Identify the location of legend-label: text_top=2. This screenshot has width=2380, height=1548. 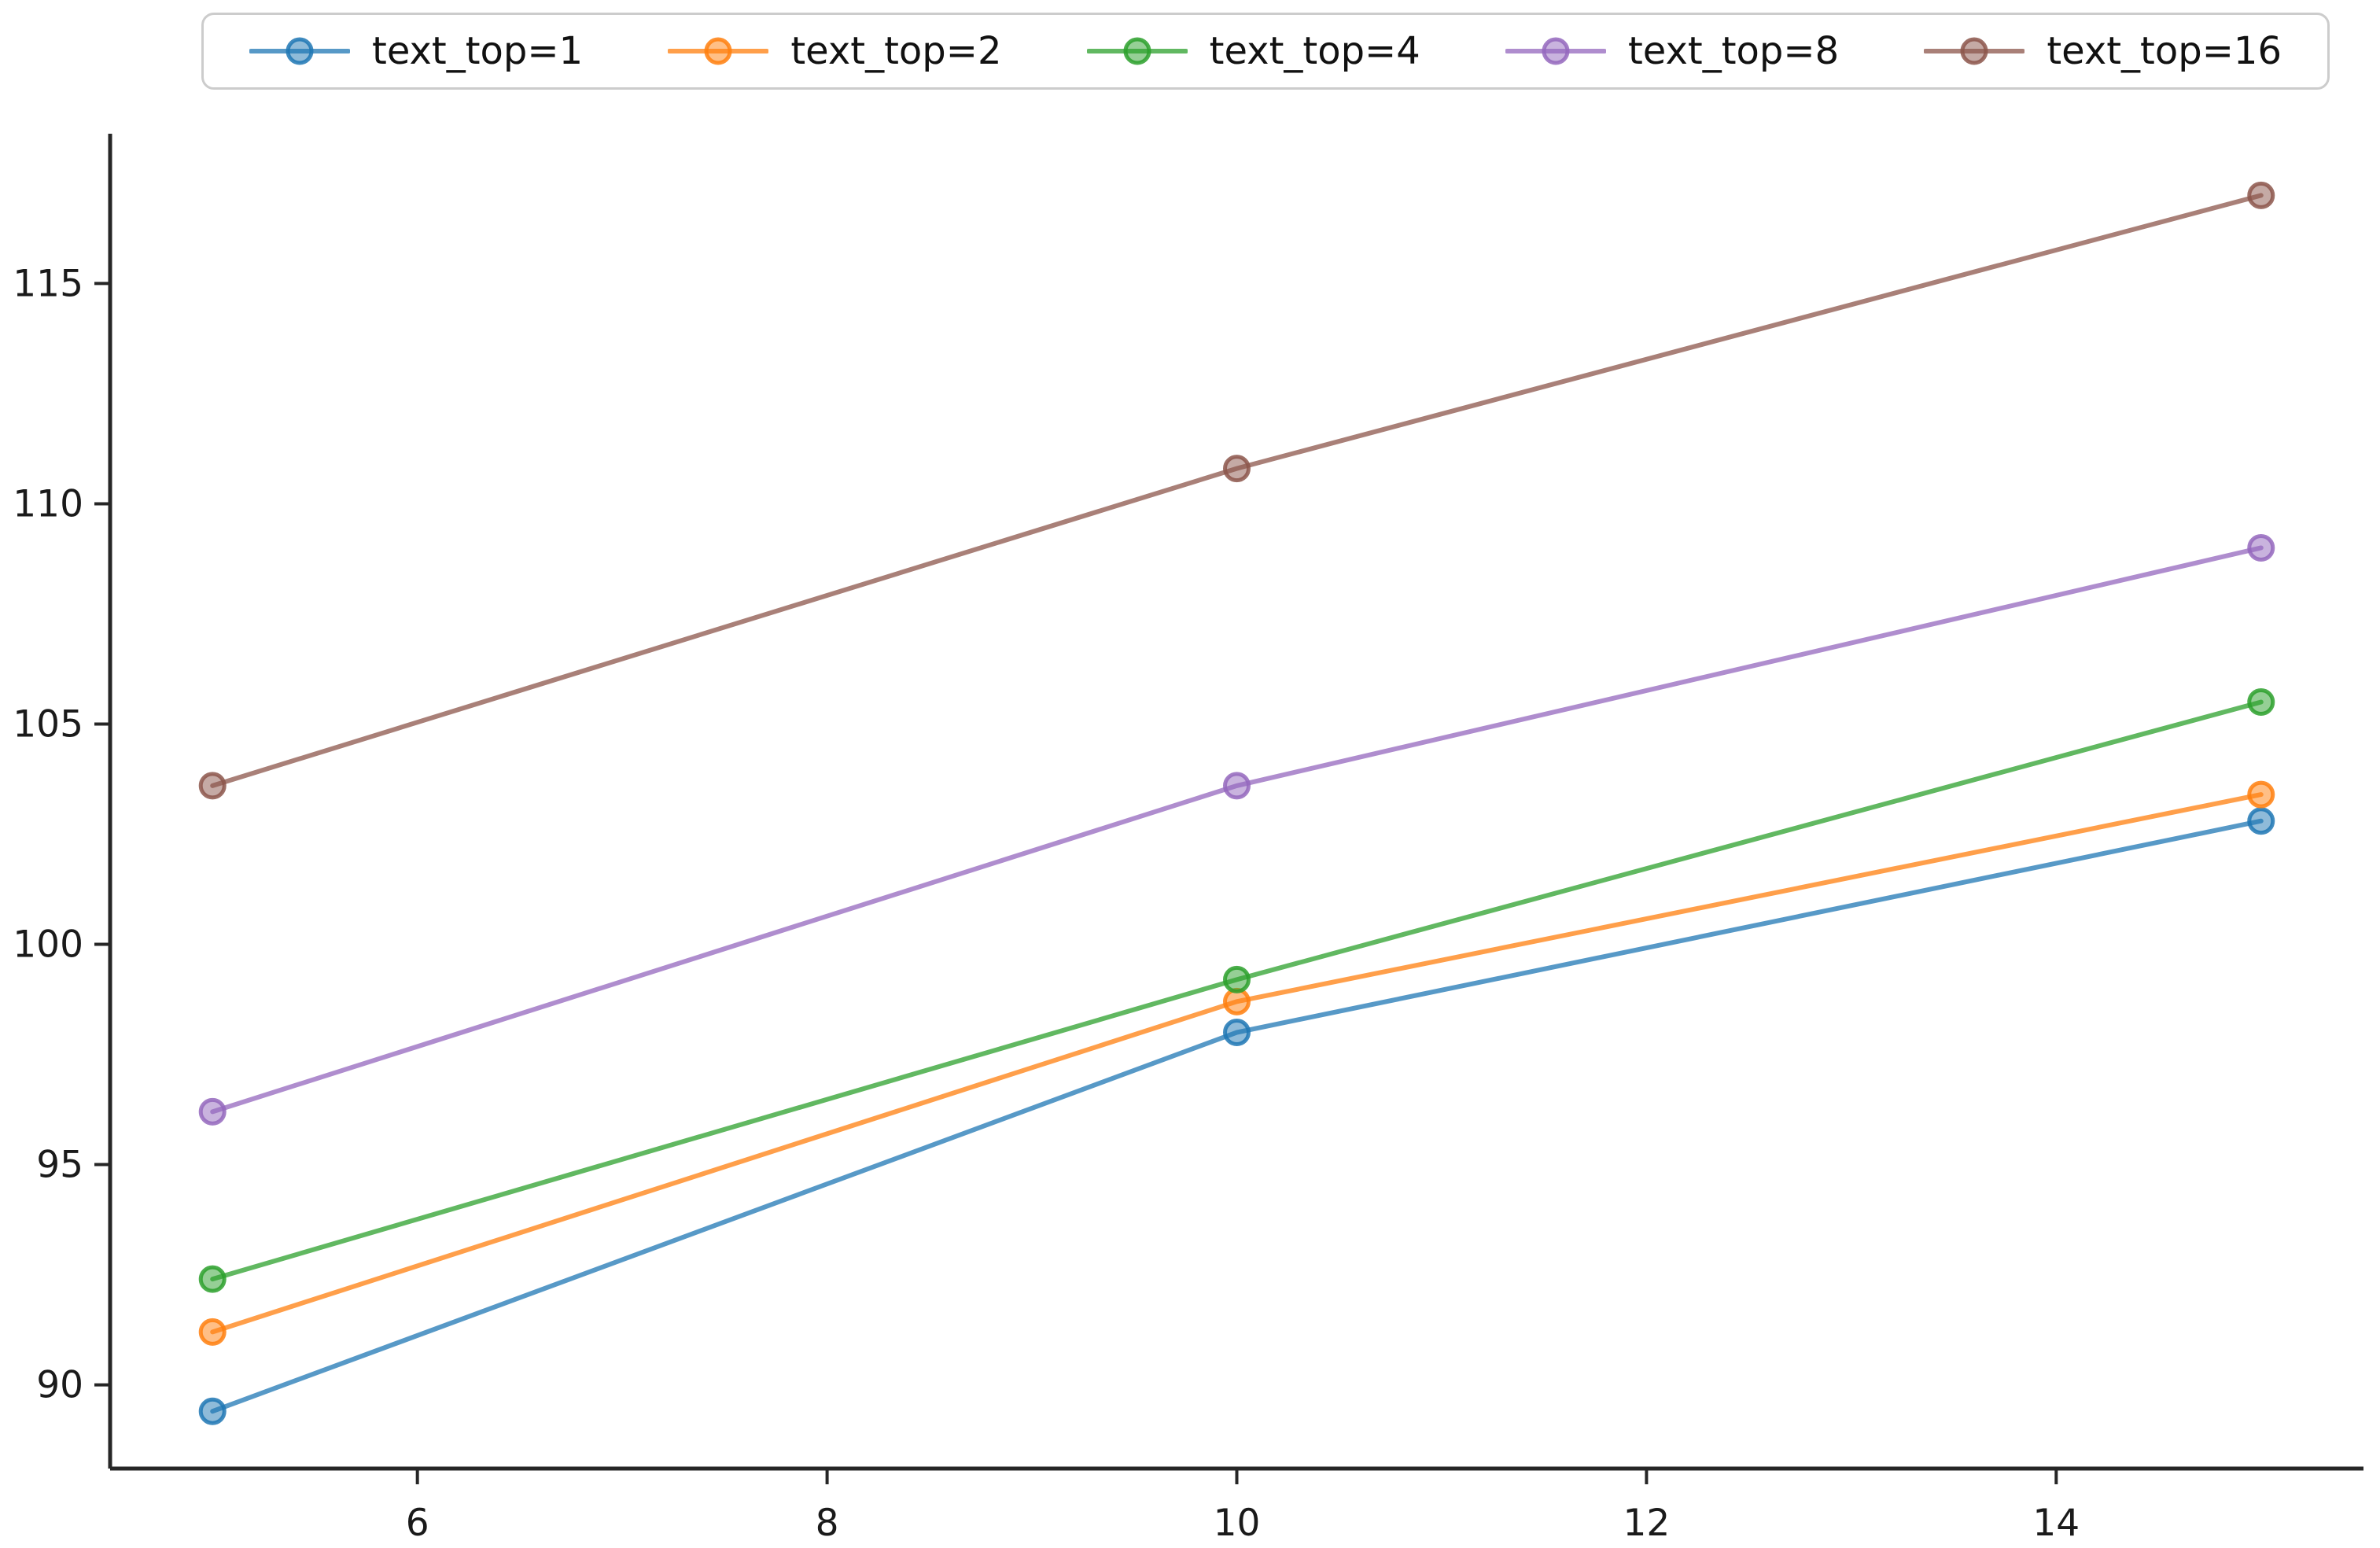
(896, 51).